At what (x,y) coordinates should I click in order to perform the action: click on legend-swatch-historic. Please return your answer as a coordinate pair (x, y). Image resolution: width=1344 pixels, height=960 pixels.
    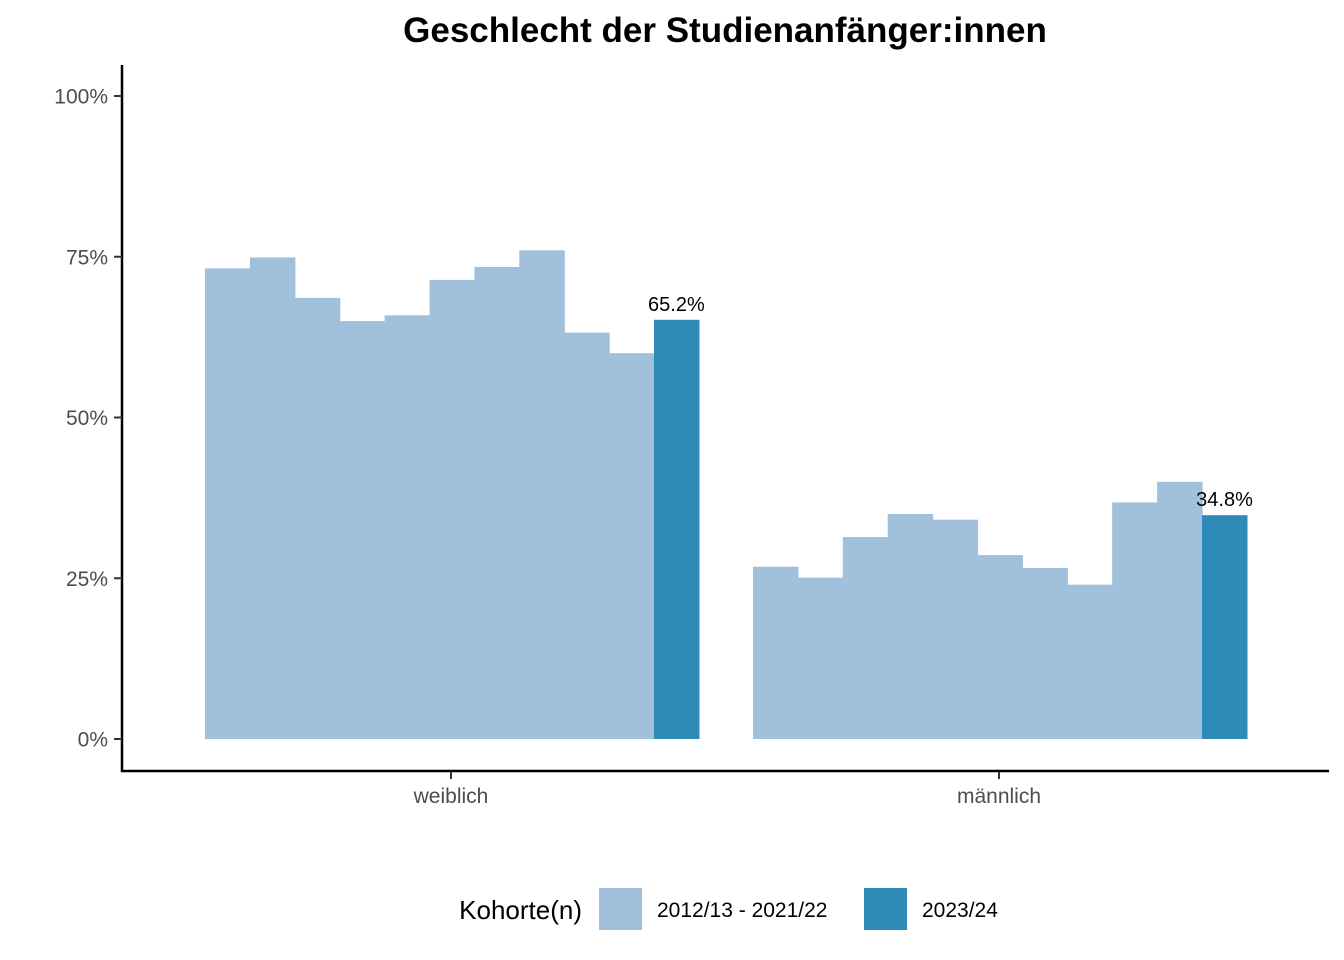
    Looking at the image, I should click on (620, 909).